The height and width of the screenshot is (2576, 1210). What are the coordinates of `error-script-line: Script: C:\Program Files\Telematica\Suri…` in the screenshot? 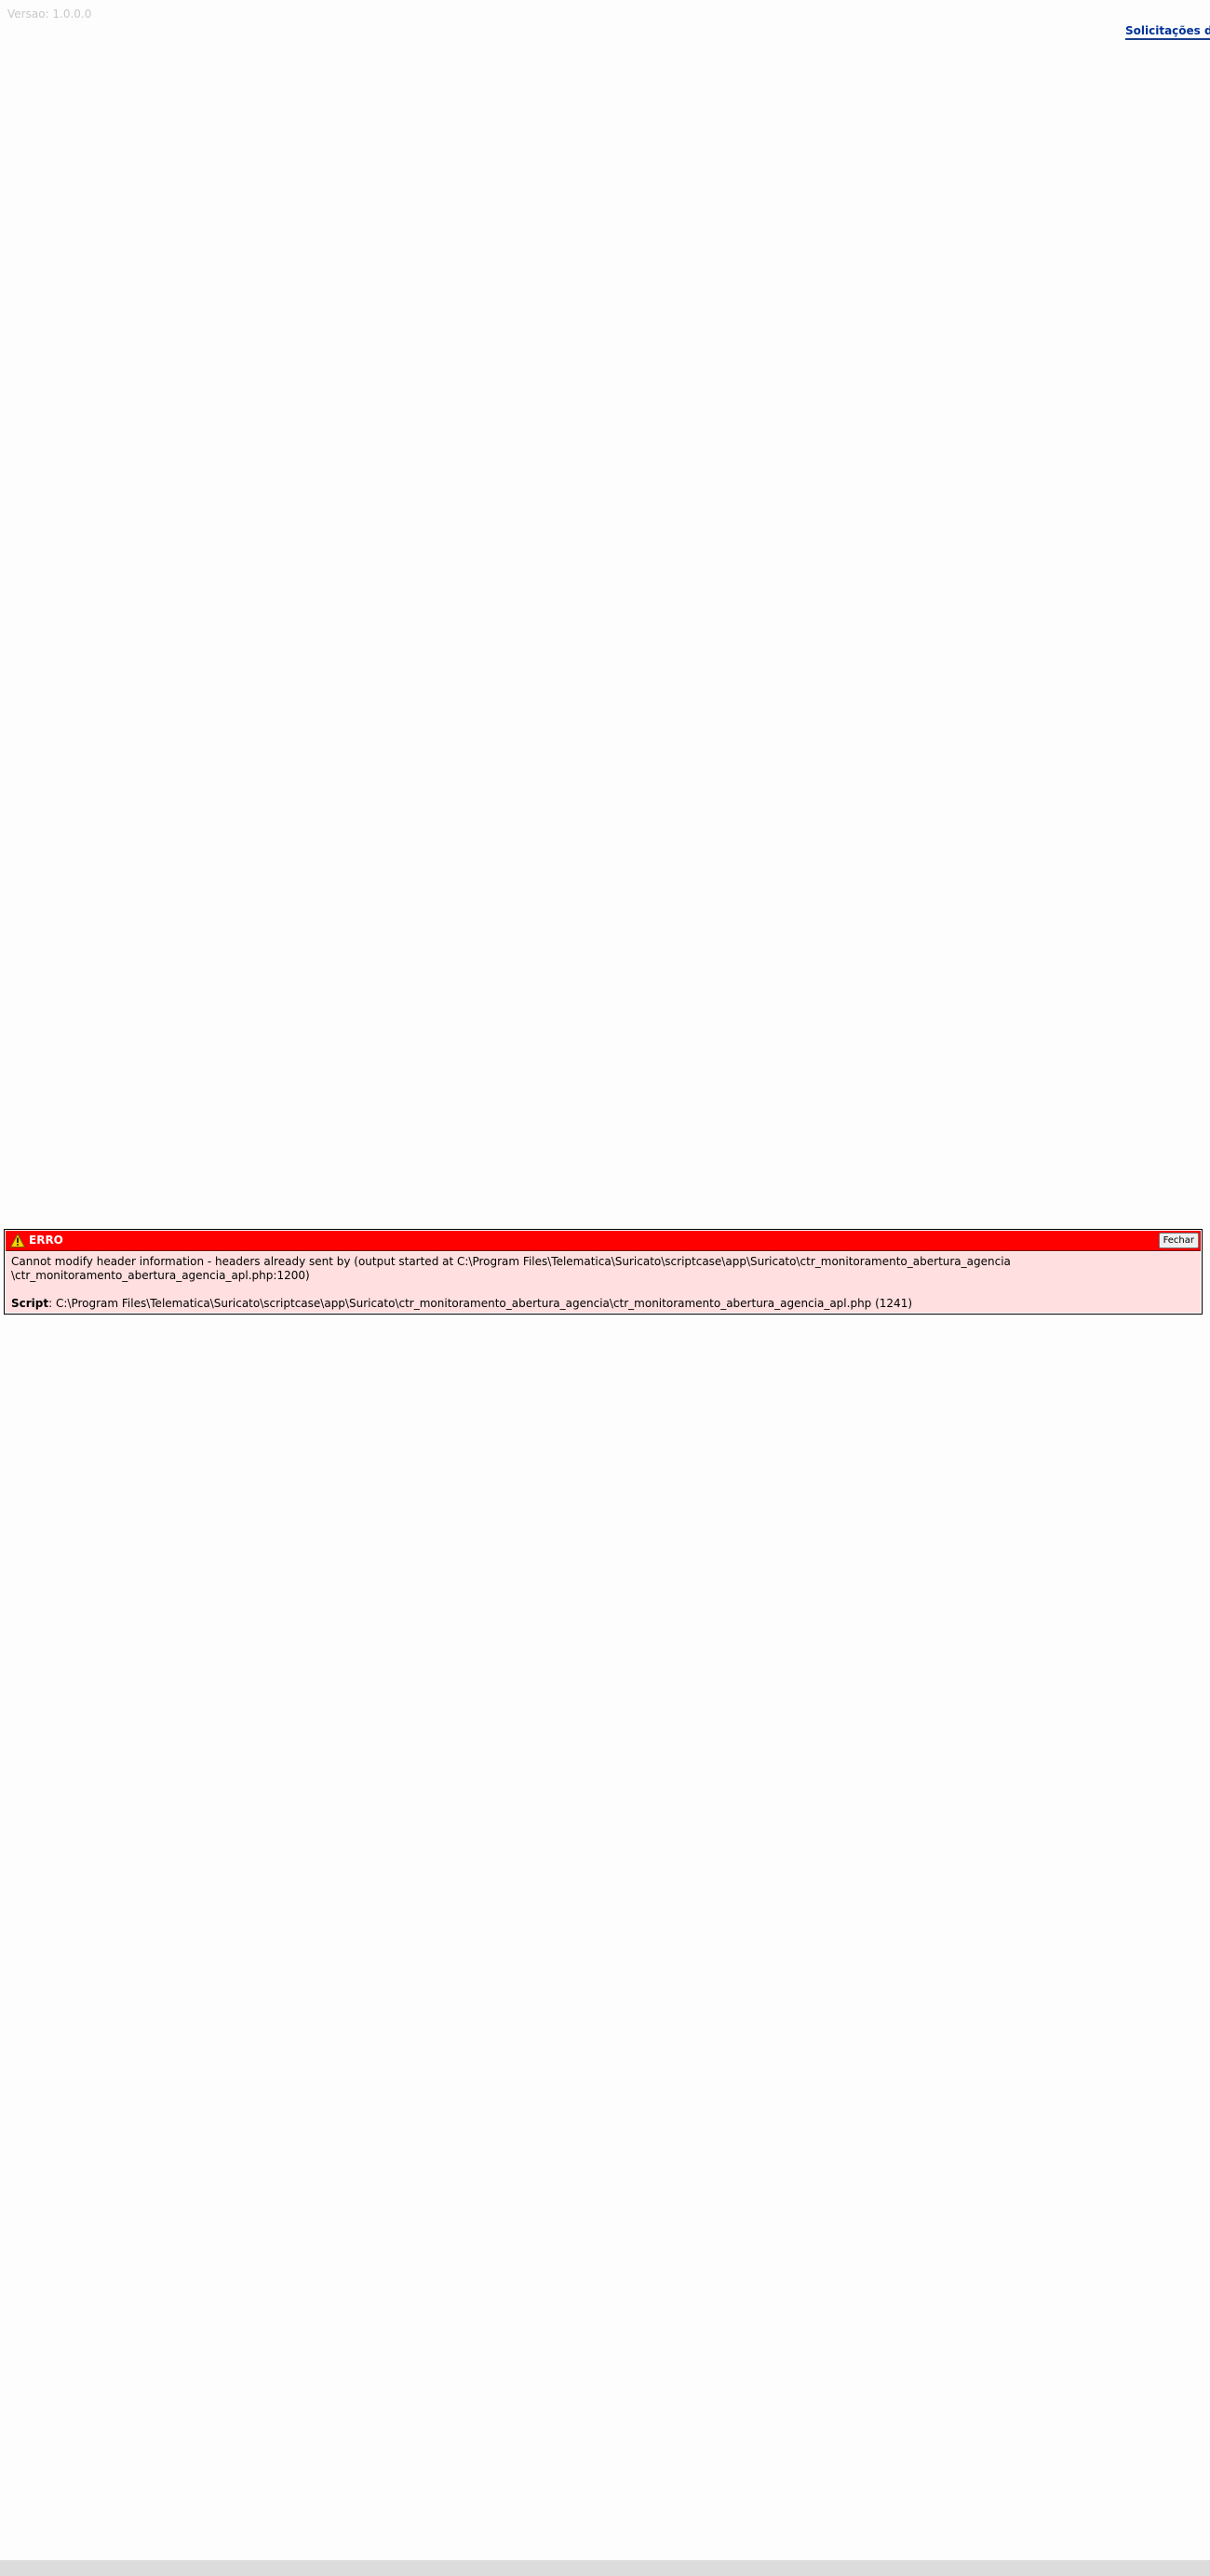 It's located at (603, 1304).